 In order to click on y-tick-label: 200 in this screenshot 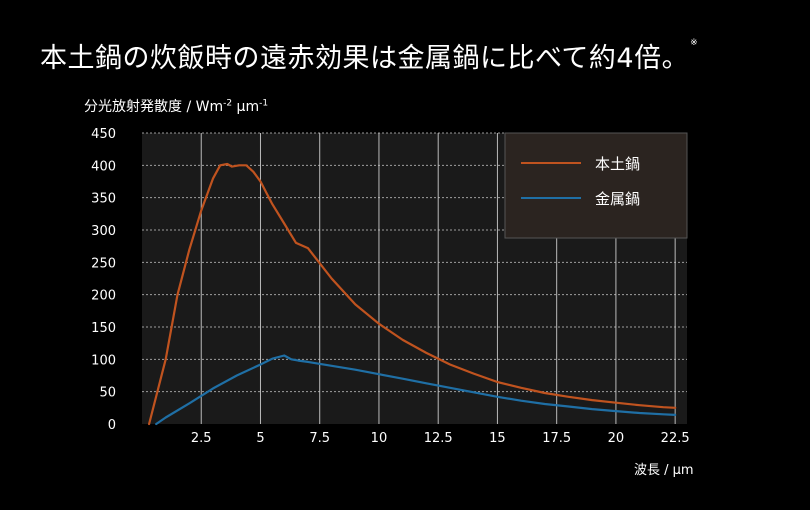, I will do `click(103, 296)`.